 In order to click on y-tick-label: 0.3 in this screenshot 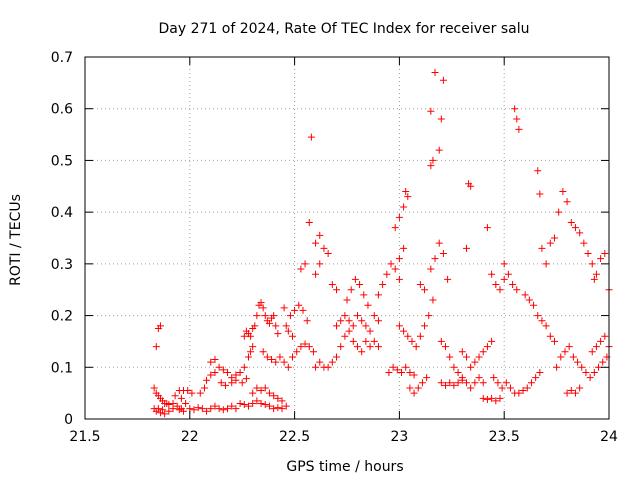, I will do `click(62, 265)`.